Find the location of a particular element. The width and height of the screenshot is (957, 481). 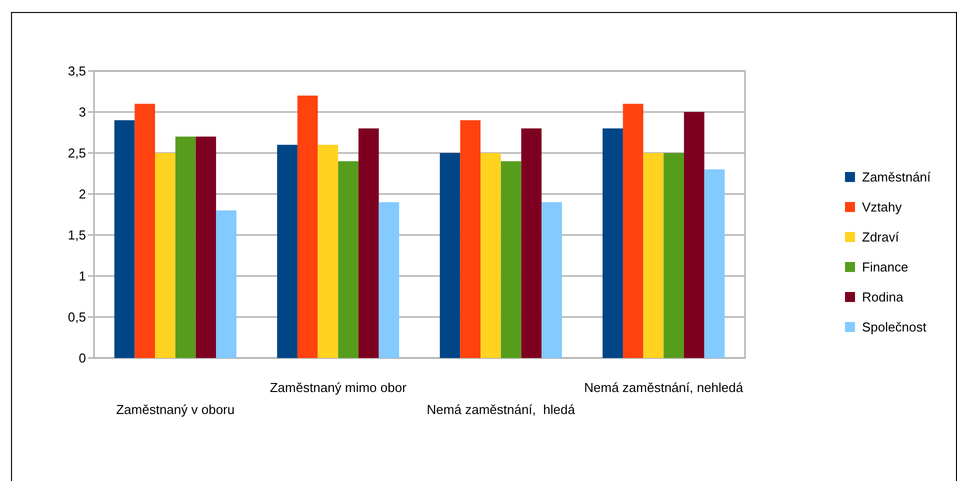

y-tick-label: 2,5 is located at coordinates (77, 153).